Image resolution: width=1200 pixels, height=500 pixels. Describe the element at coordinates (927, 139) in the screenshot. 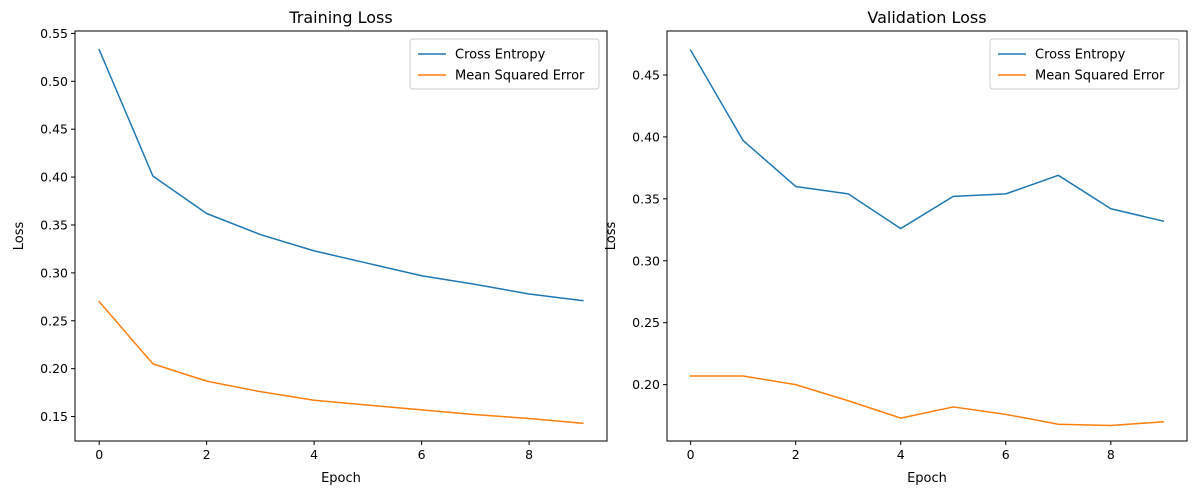

I see `series-line-cross-entropy` at that location.